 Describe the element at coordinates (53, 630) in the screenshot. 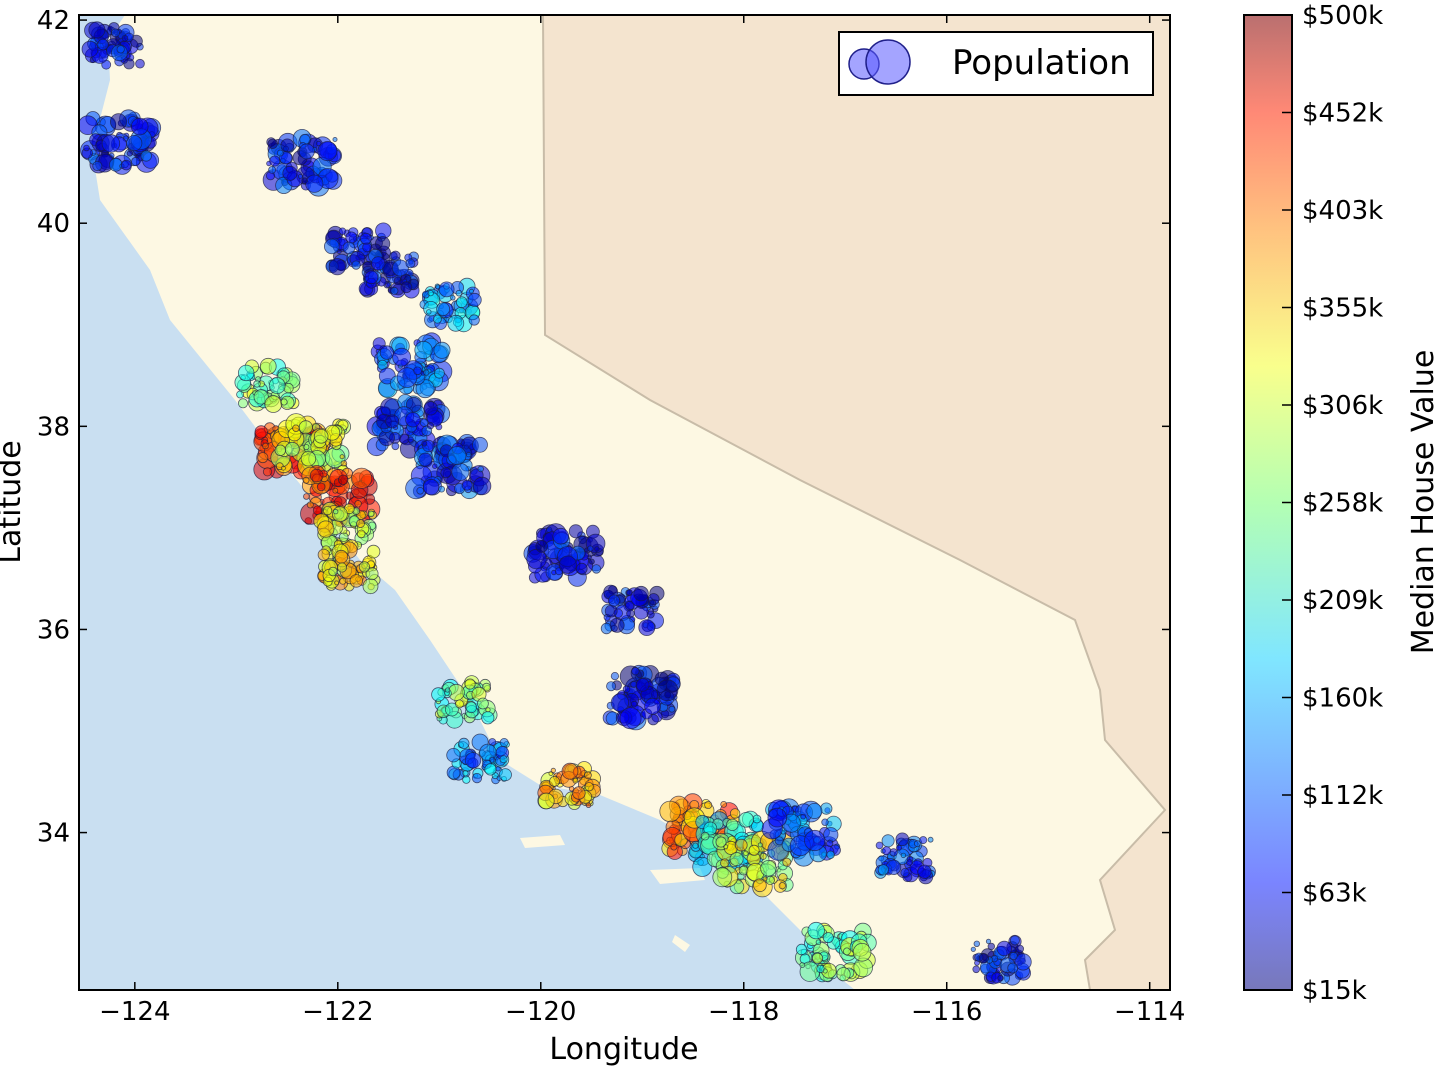

I see `y-tick-label: 36` at that location.